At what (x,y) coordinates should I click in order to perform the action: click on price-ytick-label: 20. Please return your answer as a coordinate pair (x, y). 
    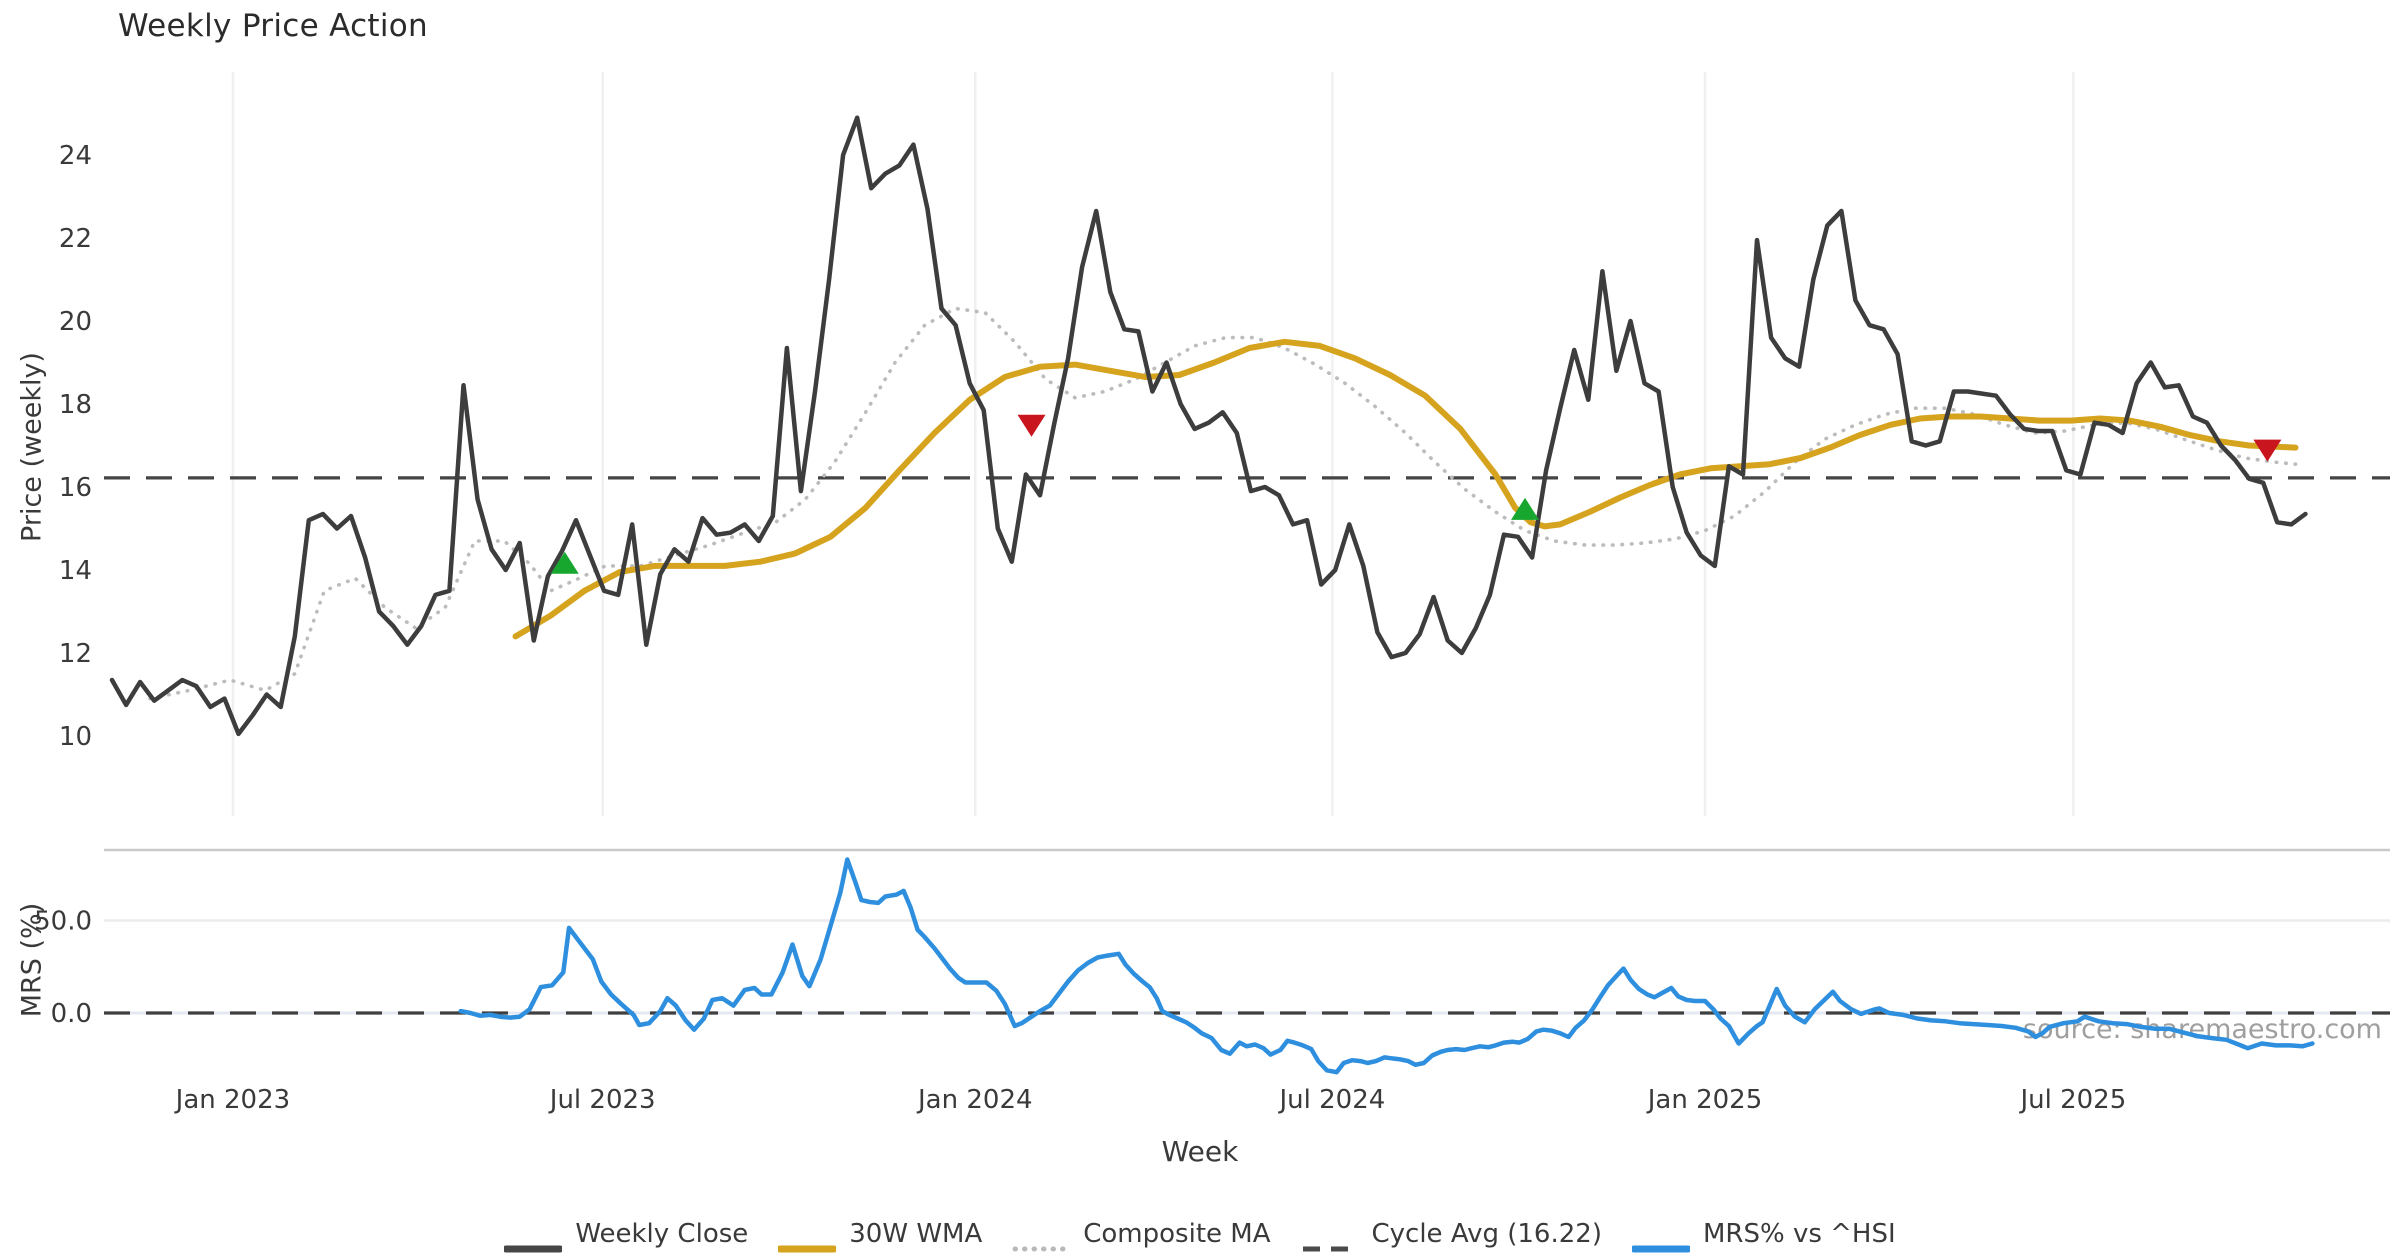
    Looking at the image, I should click on (75, 322).